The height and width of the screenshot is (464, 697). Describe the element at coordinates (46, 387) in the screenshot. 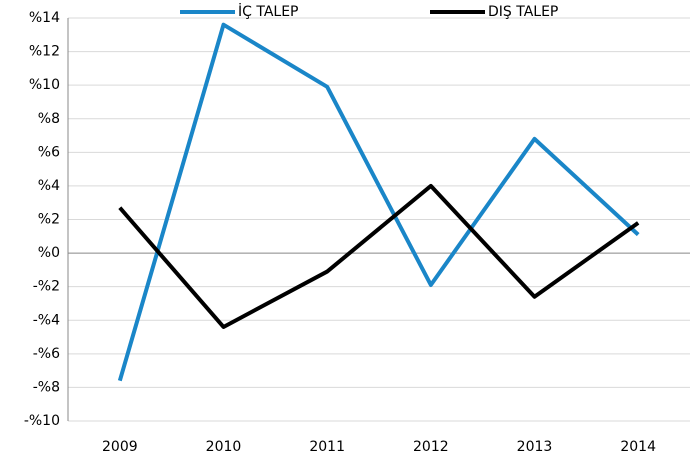

I see `y-tick-label: -%8` at that location.